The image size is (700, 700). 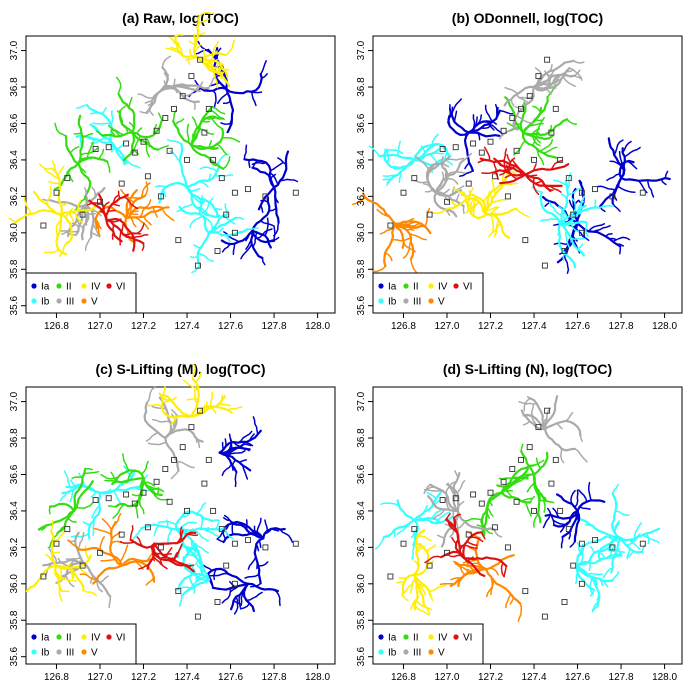 What do you see at coordinates (230, 326) in the screenshot?
I see `x-tick-label: 127.6` at bounding box center [230, 326].